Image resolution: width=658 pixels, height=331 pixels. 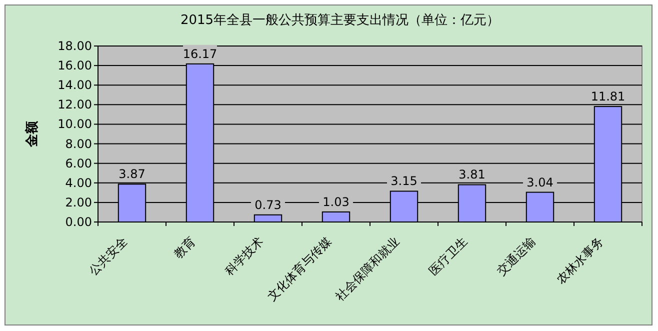 What do you see at coordinates (78, 222) in the screenshot?
I see `y-tick-label: 0.00` at bounding box center [78, 222].